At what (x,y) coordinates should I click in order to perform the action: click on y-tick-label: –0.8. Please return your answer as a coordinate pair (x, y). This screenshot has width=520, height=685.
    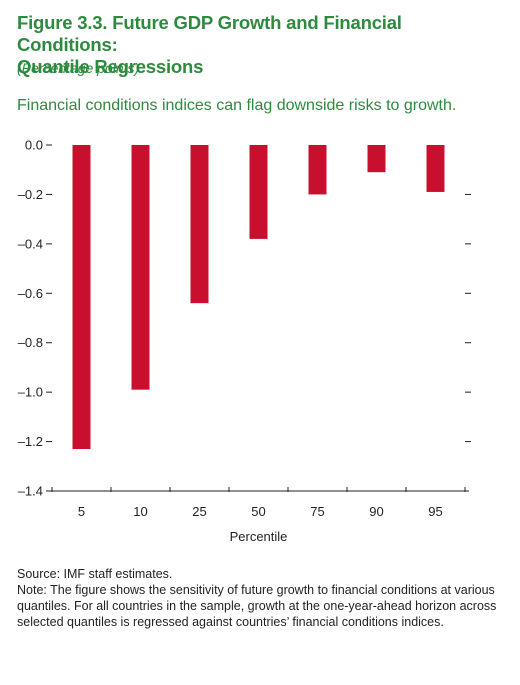
    Looking at the image, I should click on (30, 342).